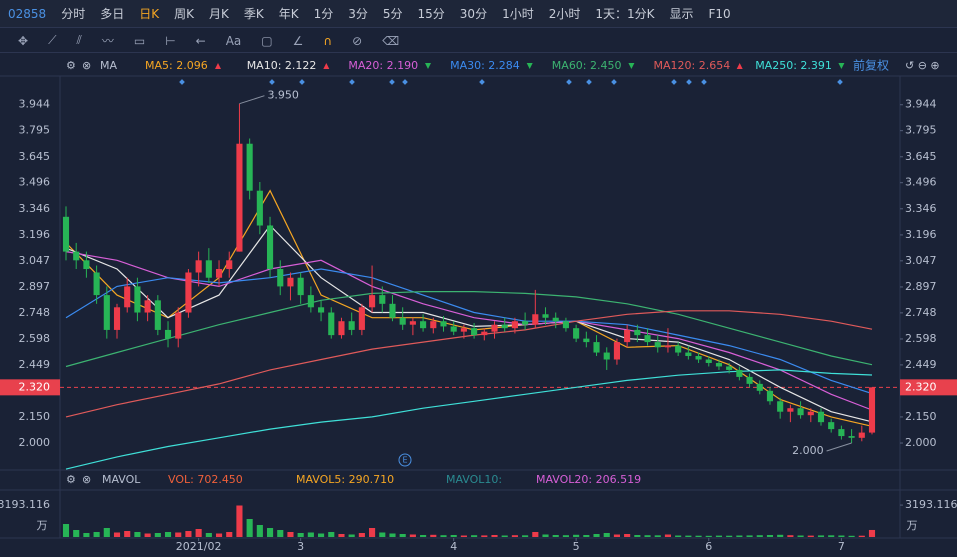 The width and height of the screenshot is (957, 557). I want to click on period-tab: F10, so click(719, 13).